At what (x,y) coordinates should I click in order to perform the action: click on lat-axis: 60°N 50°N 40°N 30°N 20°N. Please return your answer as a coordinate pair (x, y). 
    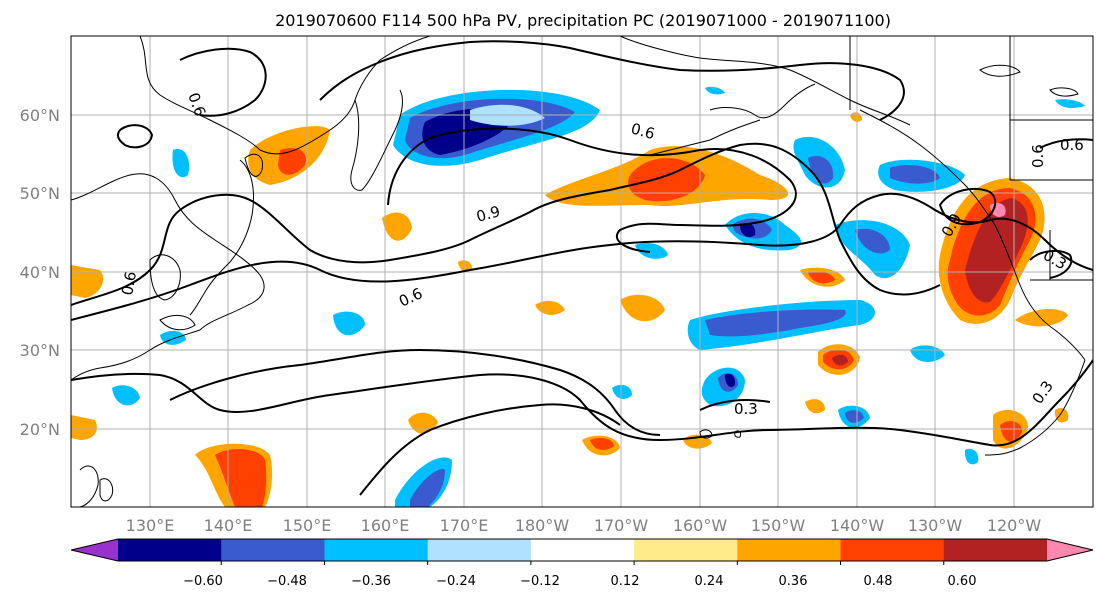
    Looking at the image, I should click on (40, 272).